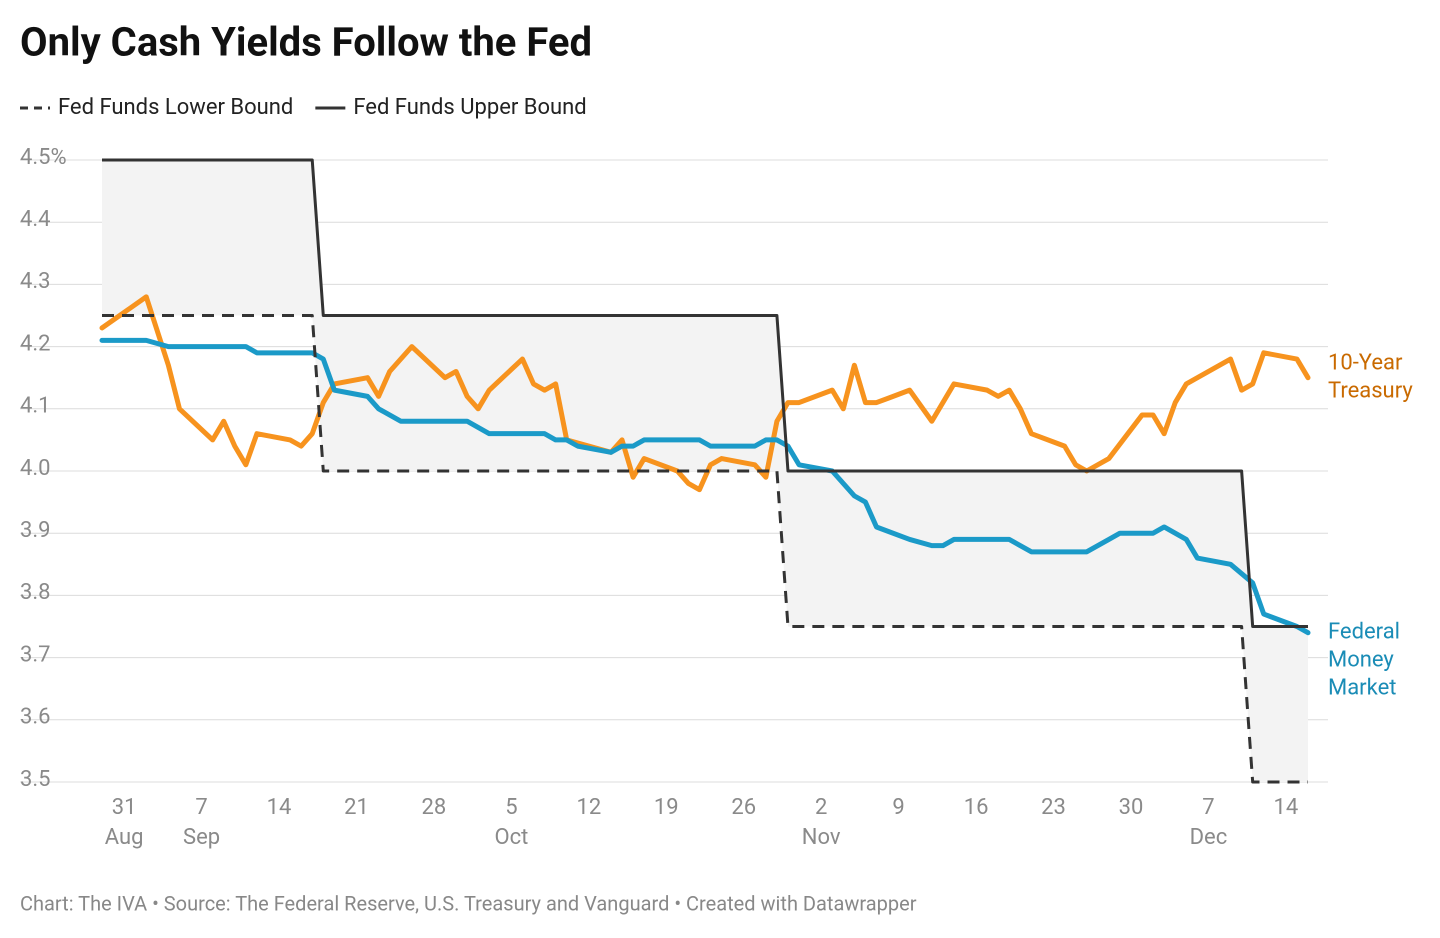  What do you see at coordinates (43, 157) in the screenshot?
I see `y-tick-label: 4.5%` at bounding box center [43, 157].